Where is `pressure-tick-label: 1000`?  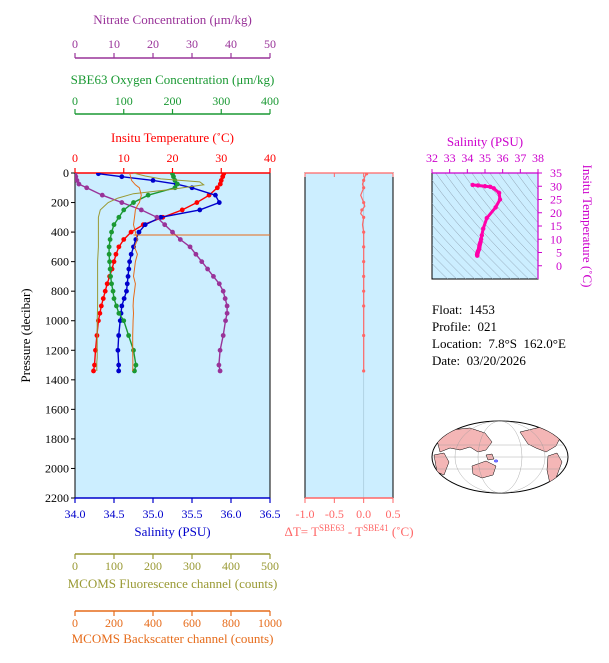
pressure-tick-label: 1000 is located at coordinates (57, 321).